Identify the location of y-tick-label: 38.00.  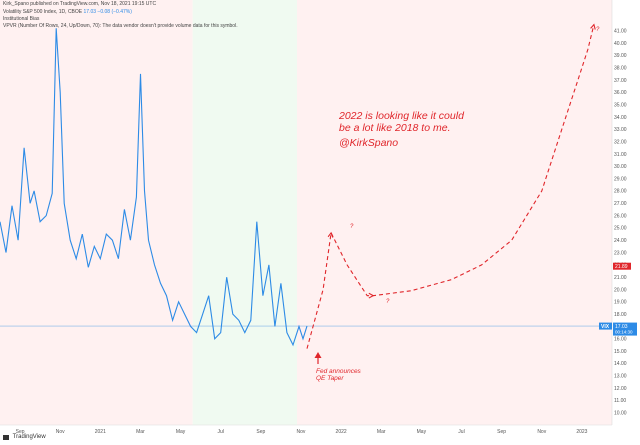
(620, 69).